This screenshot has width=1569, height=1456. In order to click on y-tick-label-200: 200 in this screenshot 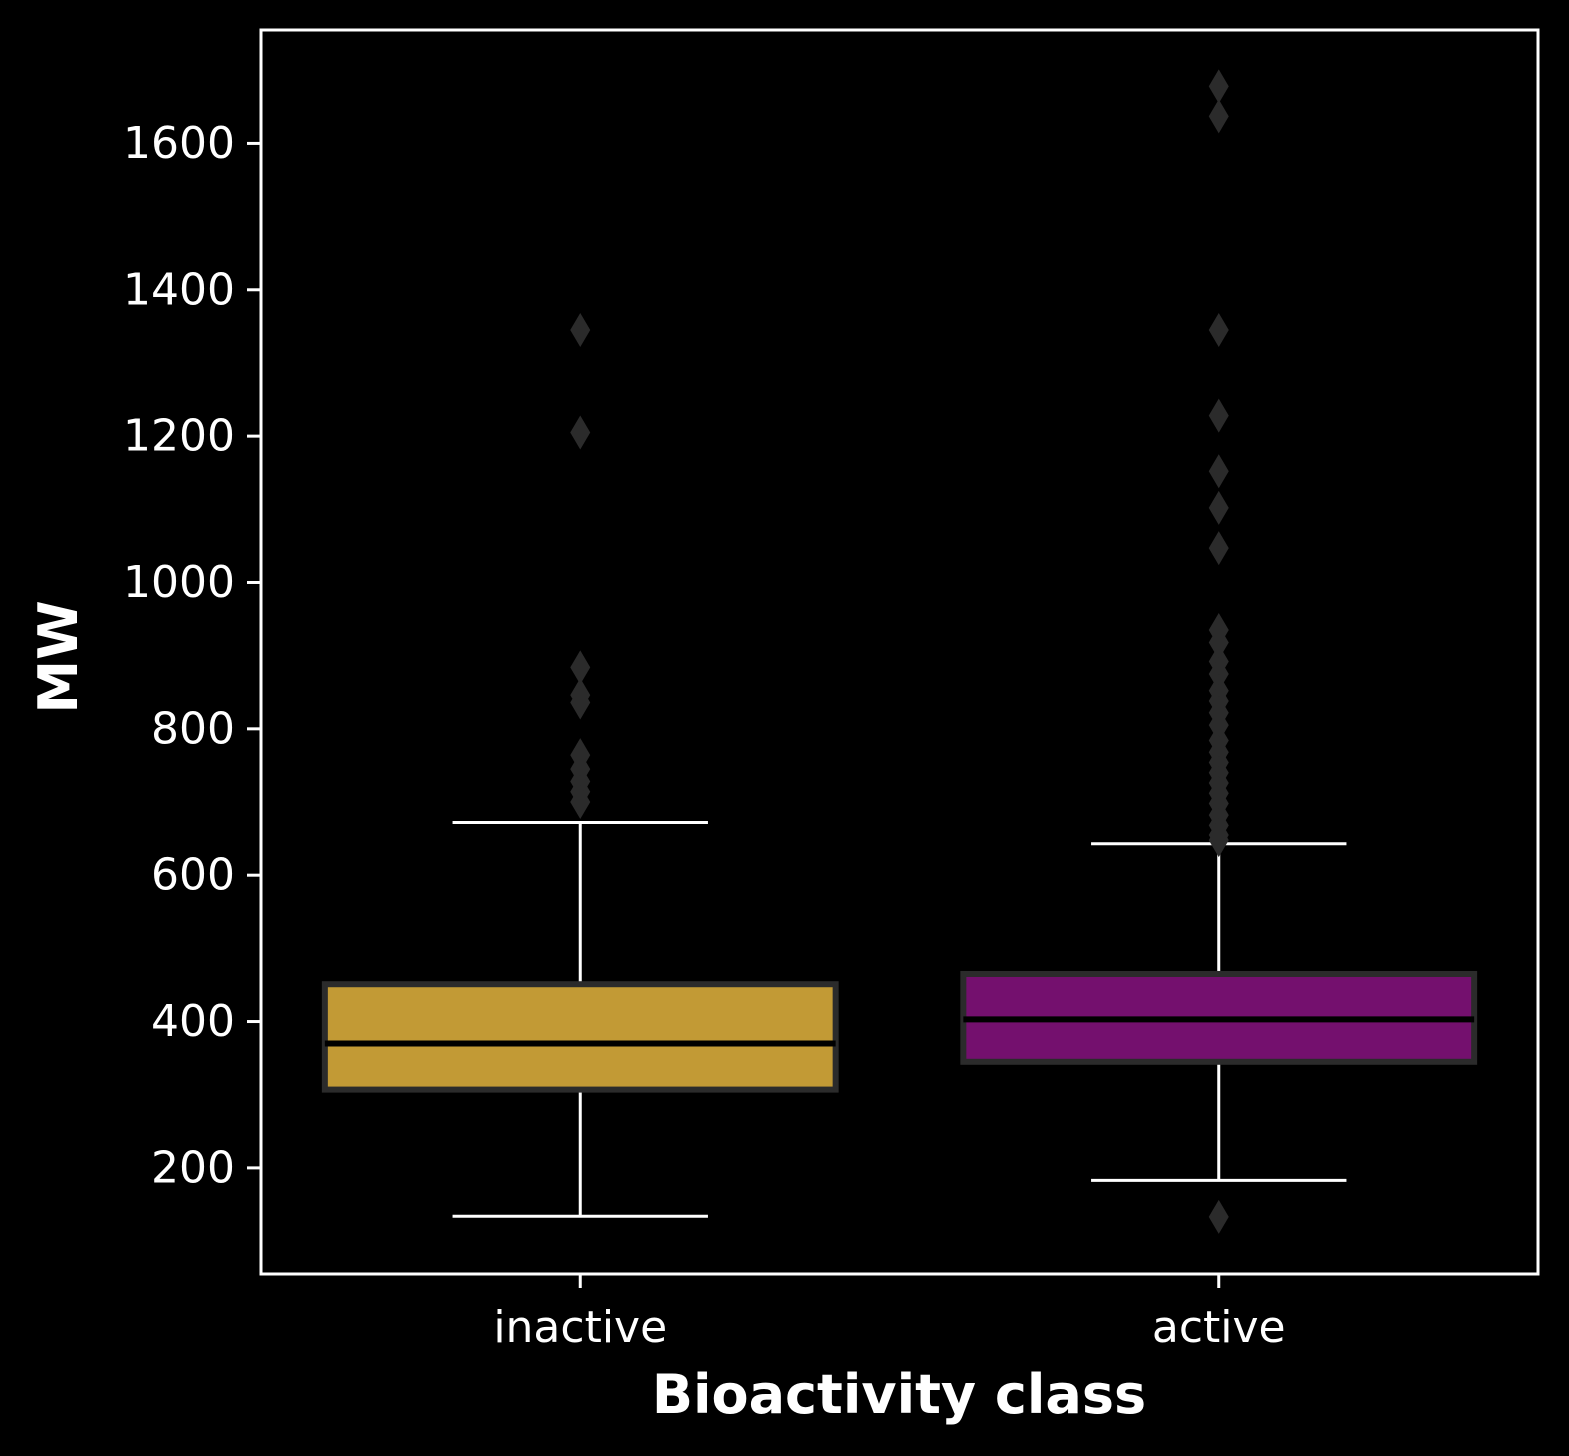, I will do `click(193, 1167)`.